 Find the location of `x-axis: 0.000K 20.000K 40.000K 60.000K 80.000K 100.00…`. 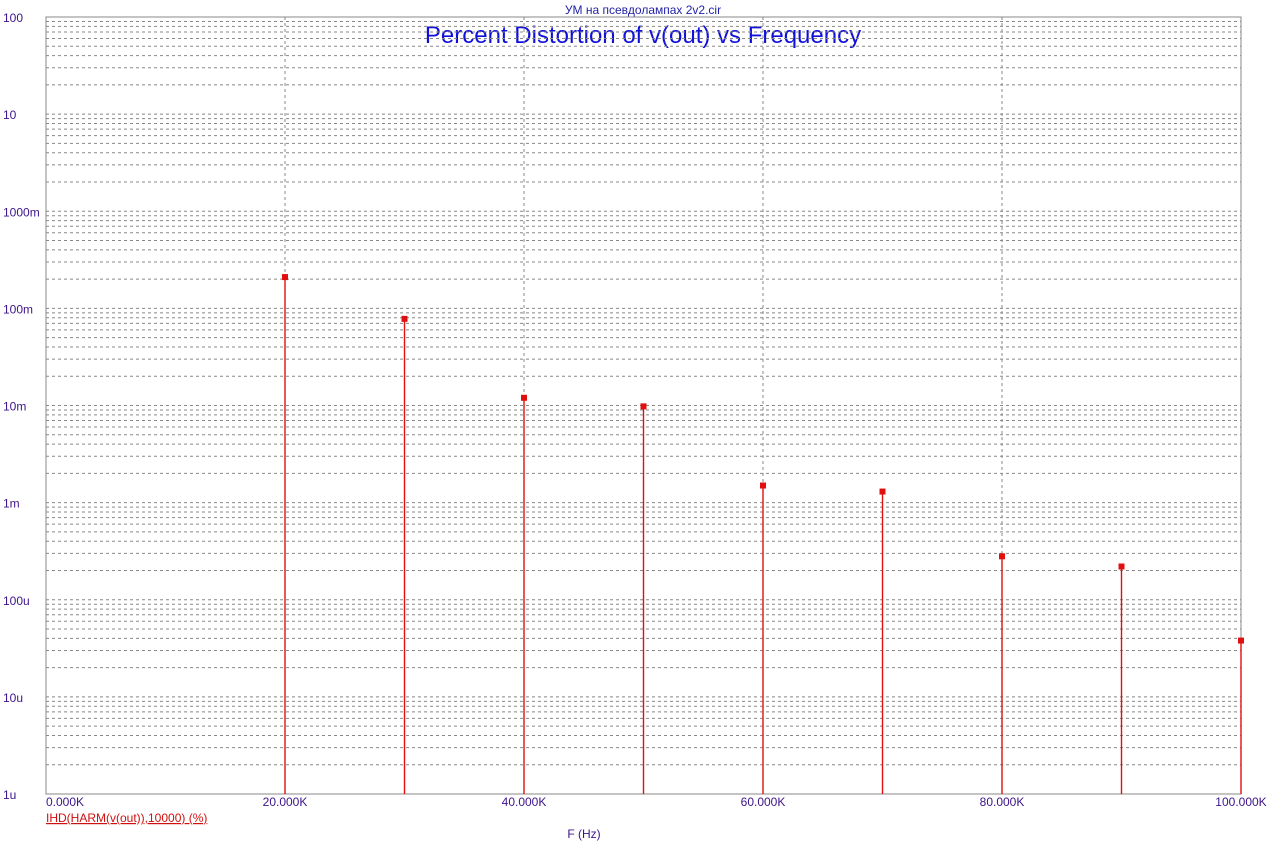

x-axis: 0.000K 20.000K 40.000K 60.000K 80.000K 100.00… is located at coordinates (656, 802).